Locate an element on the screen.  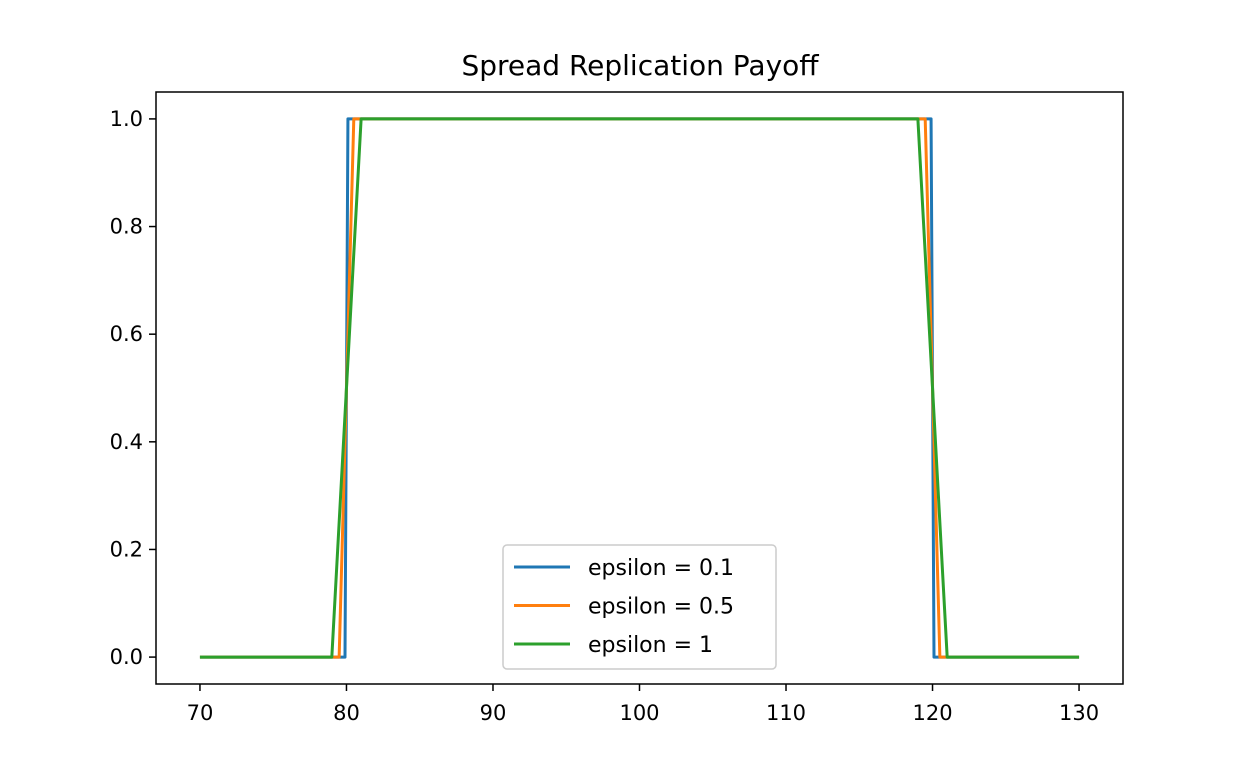
x-axis: 70 80 90 100 110 120 130 is located at coordinates (643, 704).